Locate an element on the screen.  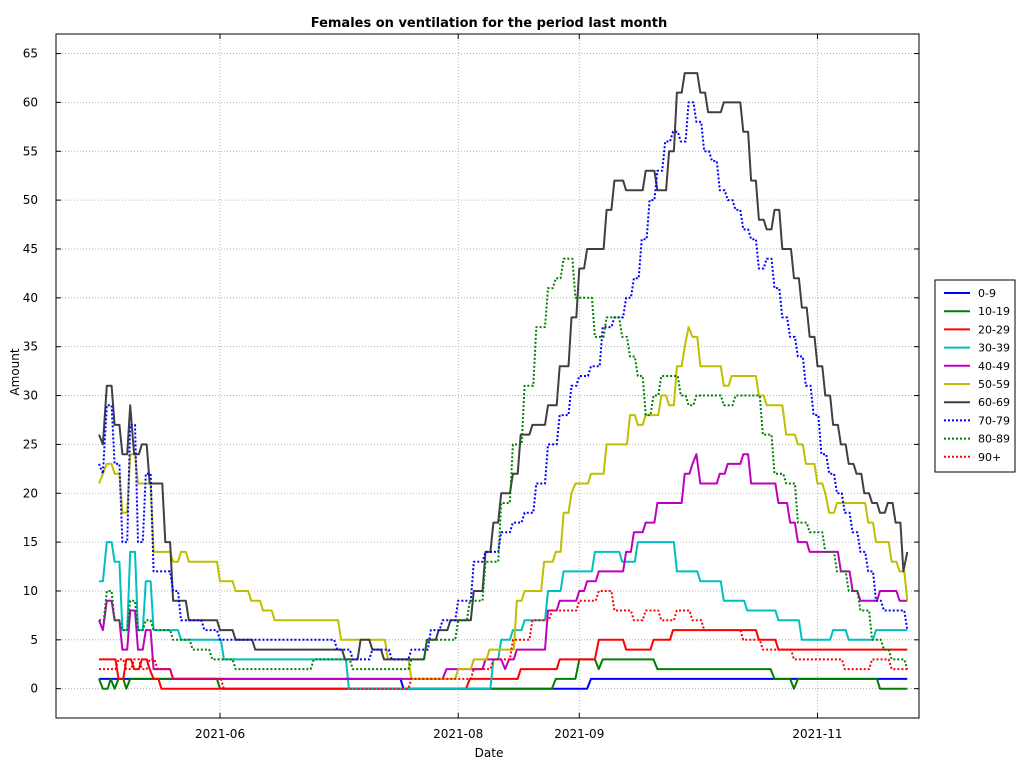
y-tick-label: 10 is located at coordinates (30, 591).